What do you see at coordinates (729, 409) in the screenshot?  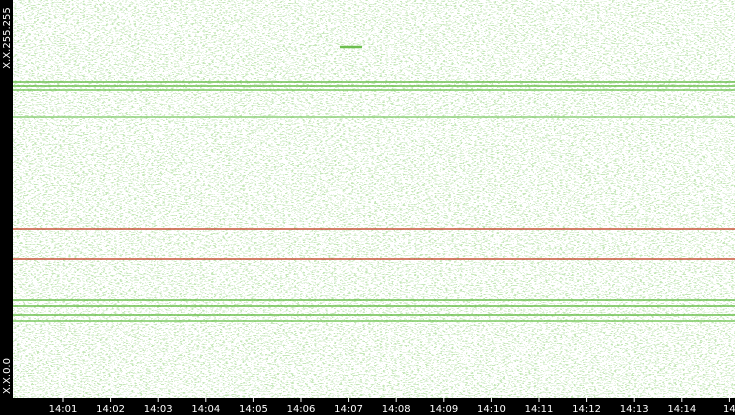 I see `x-tick-label: 14` at bounding box center [729, 409].